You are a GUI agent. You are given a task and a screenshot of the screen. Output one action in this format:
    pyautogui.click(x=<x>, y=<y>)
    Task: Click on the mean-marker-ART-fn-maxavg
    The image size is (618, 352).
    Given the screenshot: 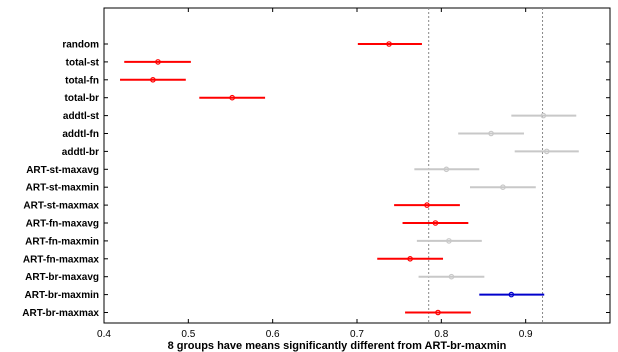 What is the action you would take?
    pyautogui.click(x=435, y=223)
    